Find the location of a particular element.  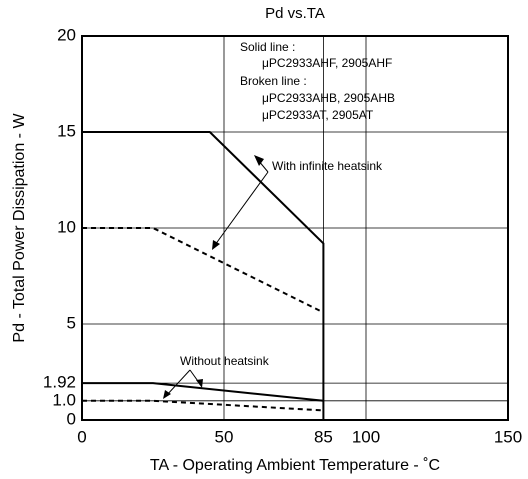

y-tick-label: 15 is located at coordinates (66, 130).